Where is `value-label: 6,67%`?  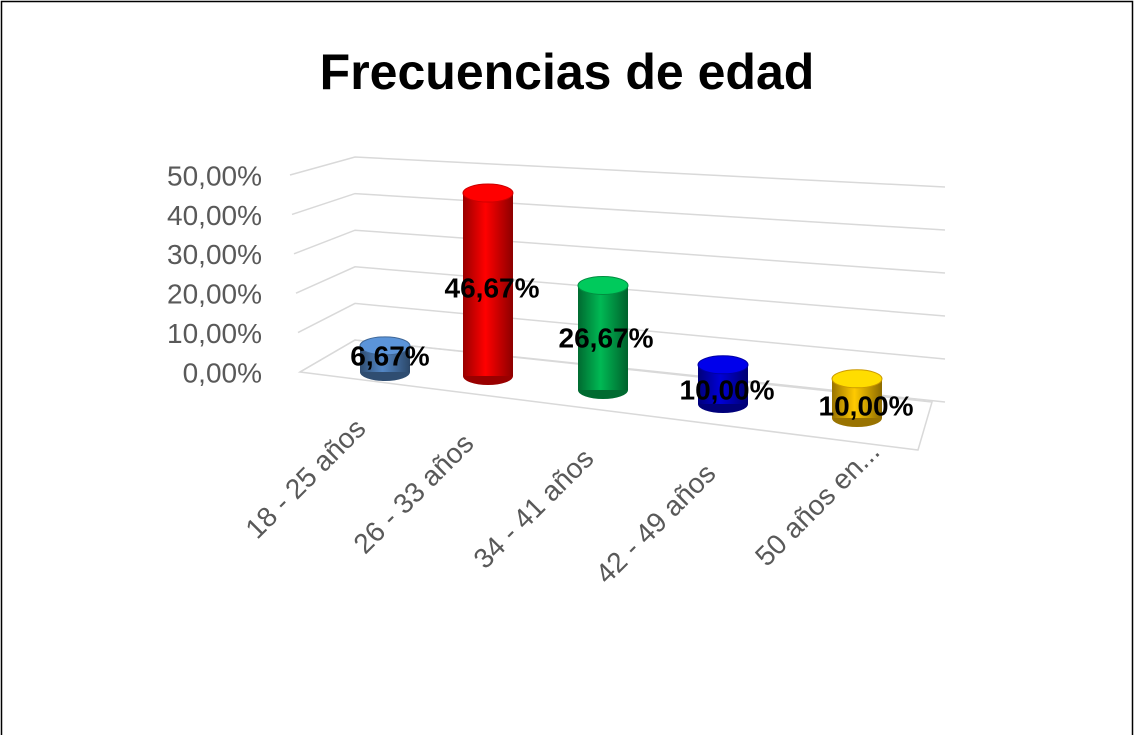 value-label: 6,67% is located at coordinates (389, 355).